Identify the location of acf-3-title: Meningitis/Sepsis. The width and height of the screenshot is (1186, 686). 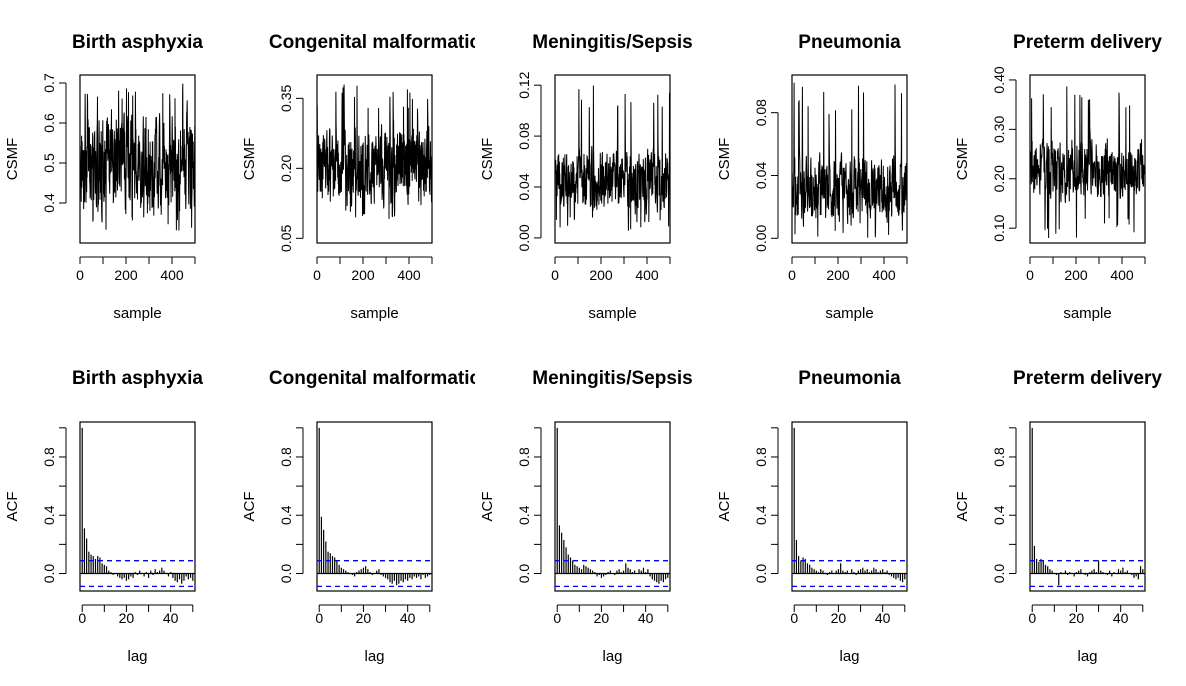
(612, 378).